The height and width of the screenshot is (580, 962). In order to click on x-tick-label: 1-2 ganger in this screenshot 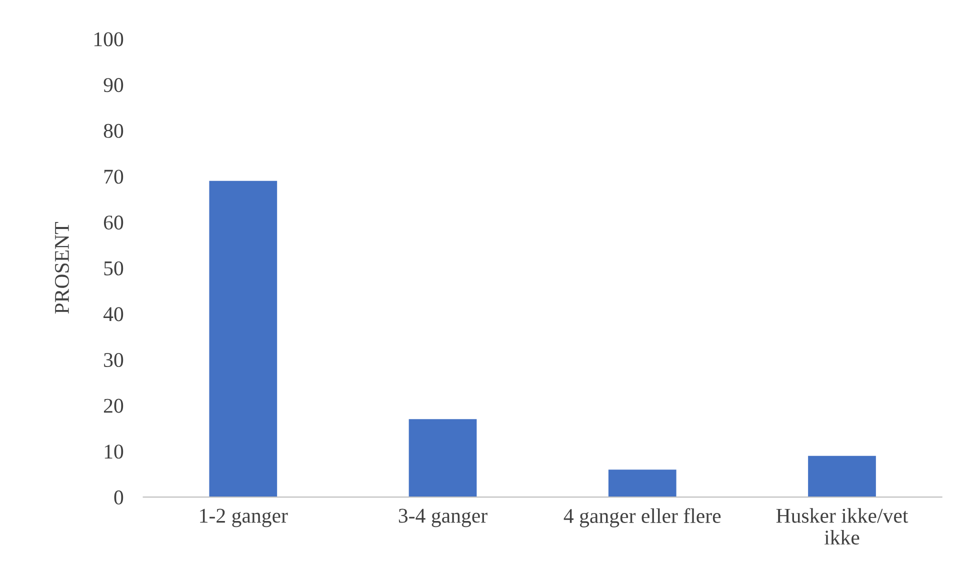, I will do `click(244, 518)`.